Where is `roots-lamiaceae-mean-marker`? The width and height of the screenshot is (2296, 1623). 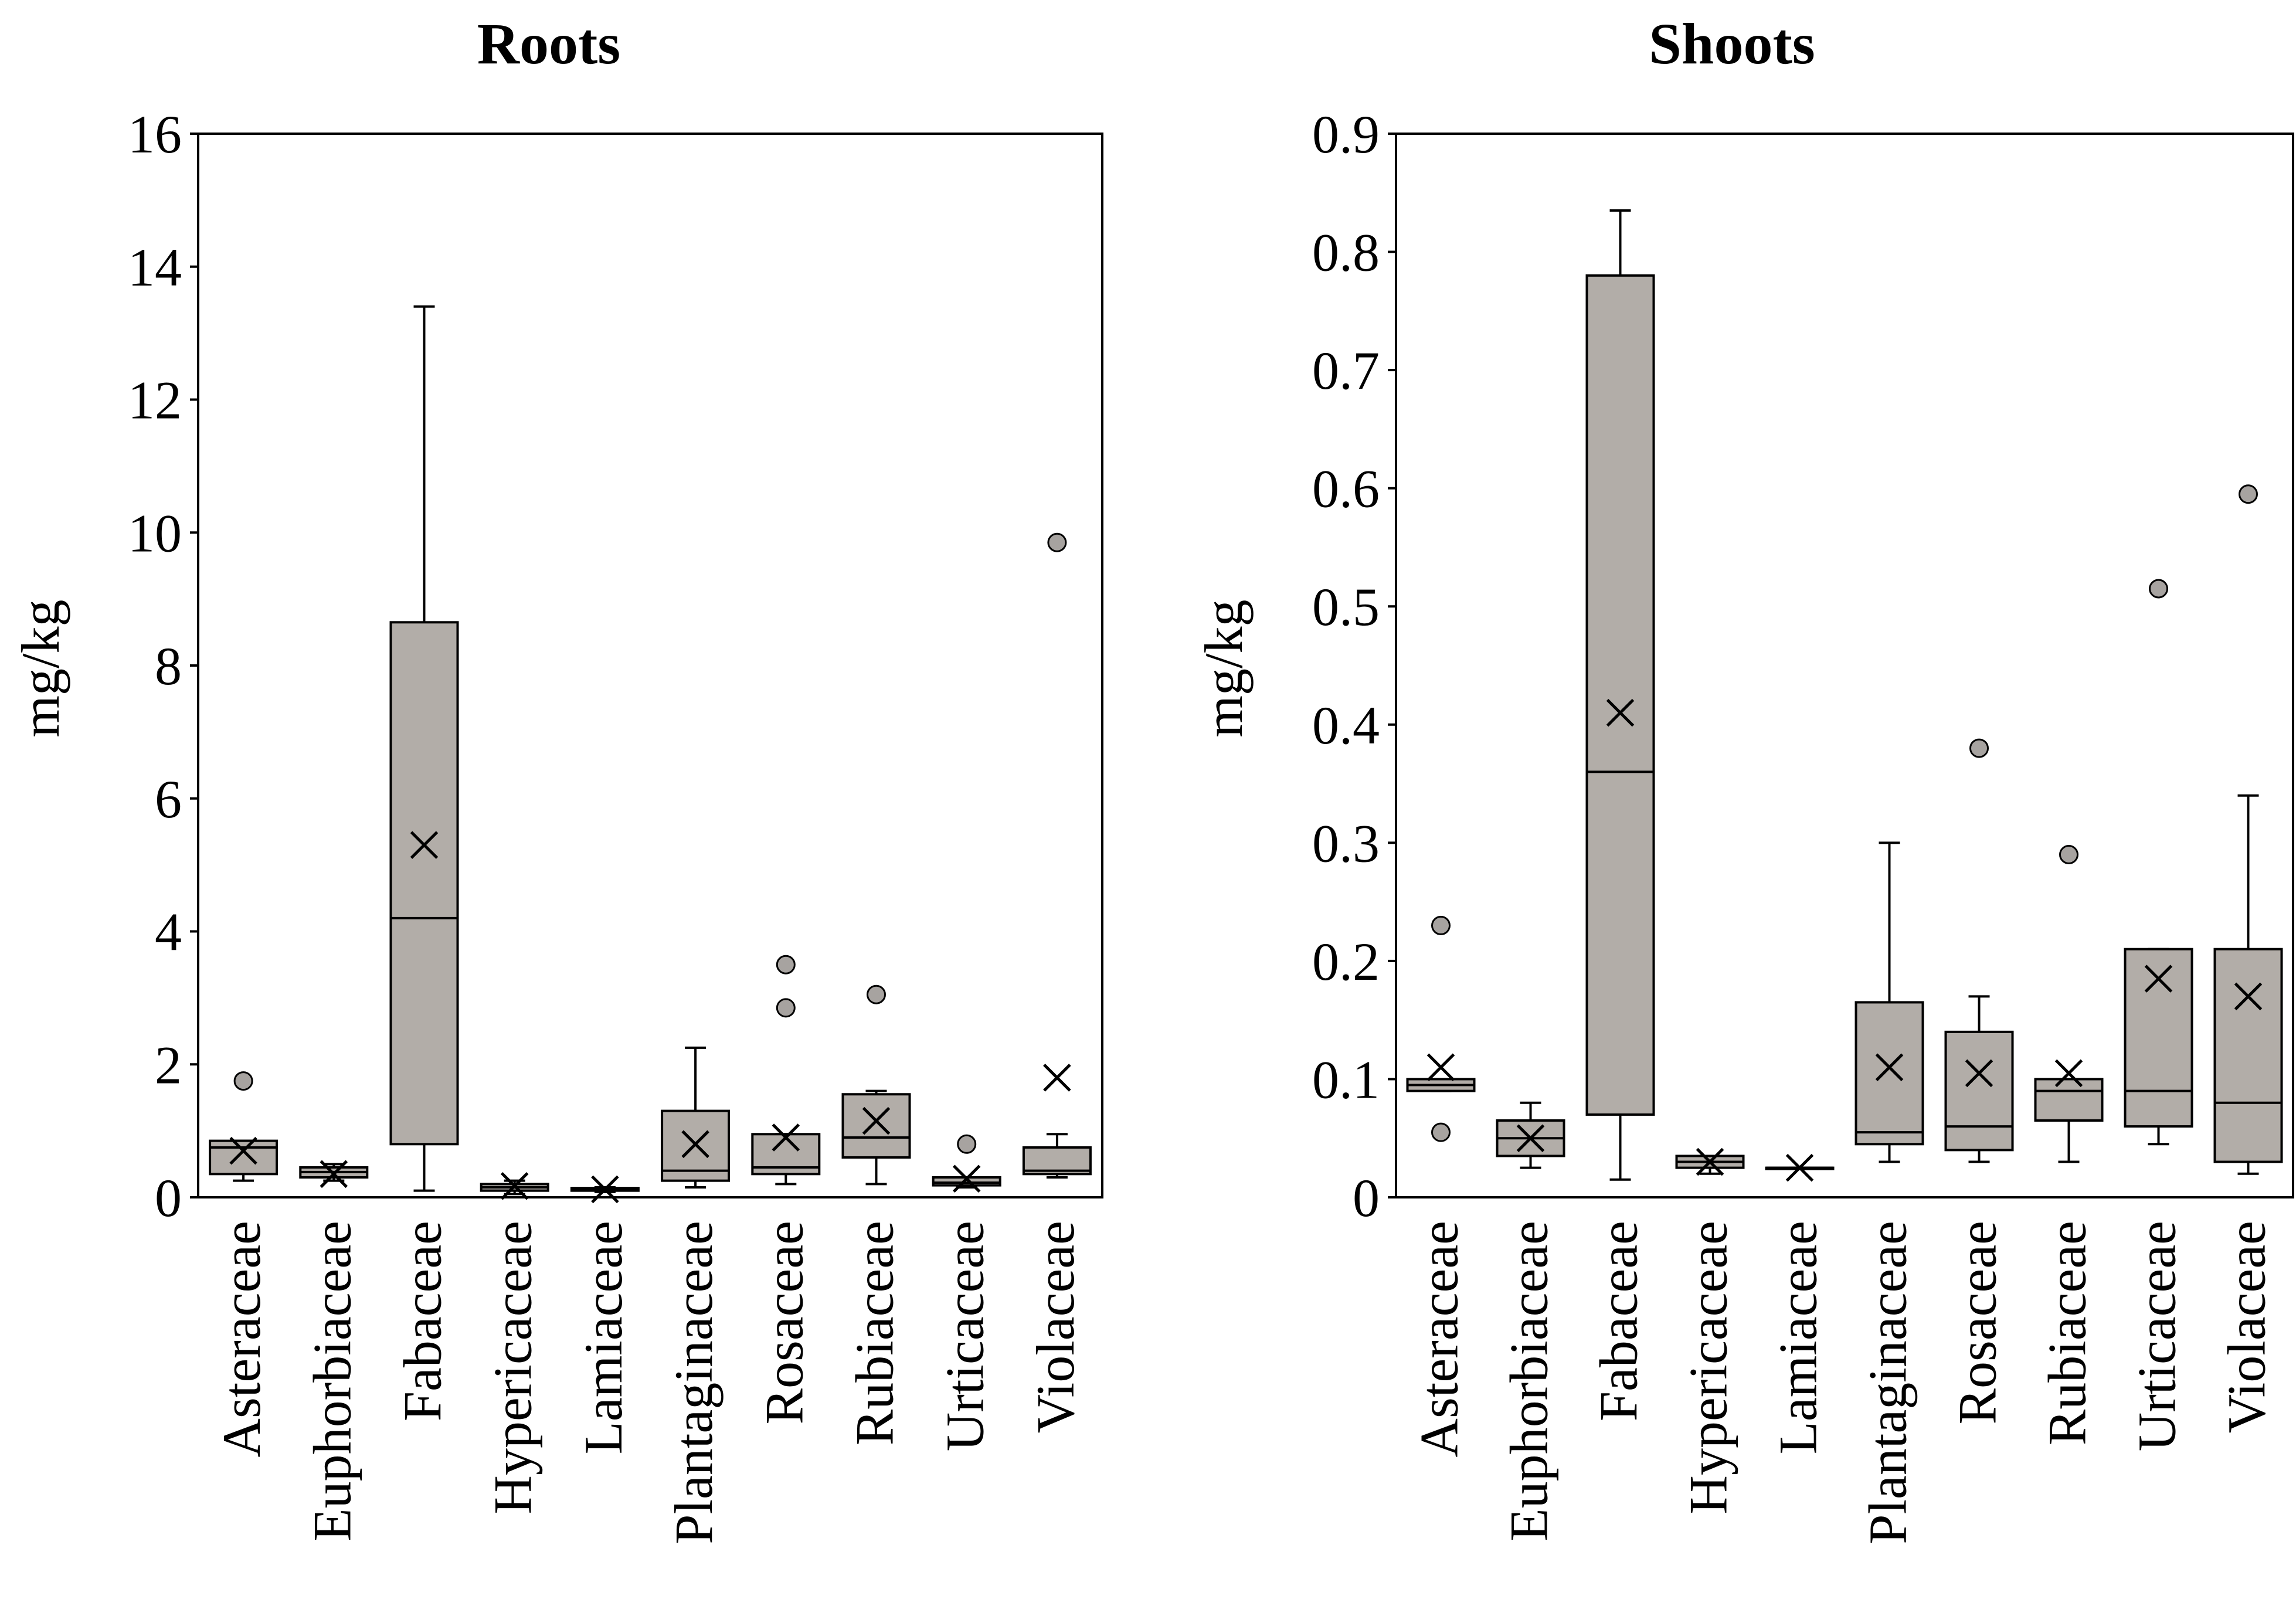 roots-lamiaceae-mean-marker is located at coordinates (605, 1189).